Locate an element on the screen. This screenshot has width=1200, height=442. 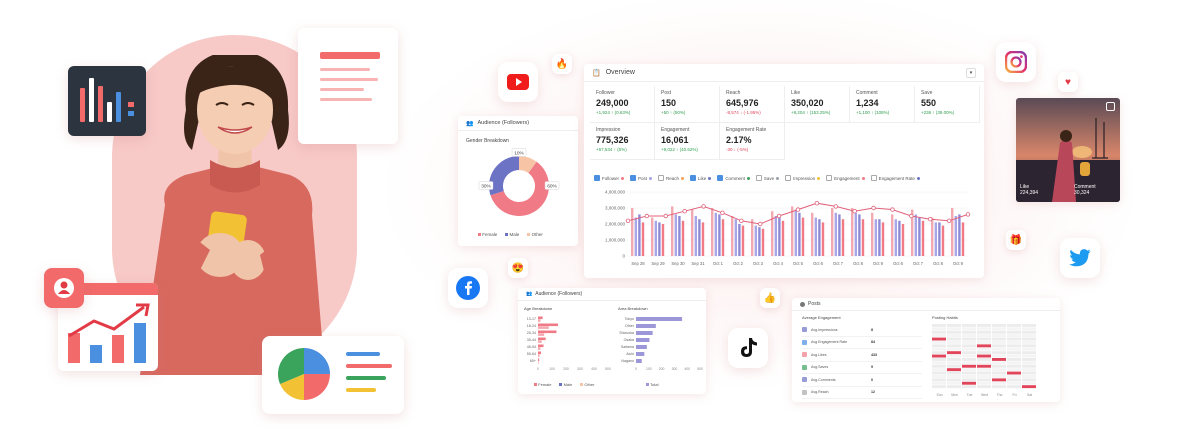
stat-change-value: -8,574 is located at coordinates (732, 112).